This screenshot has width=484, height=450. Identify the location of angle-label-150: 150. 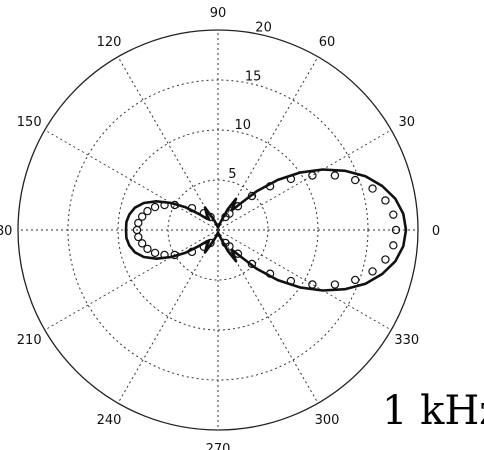
(29, 122).